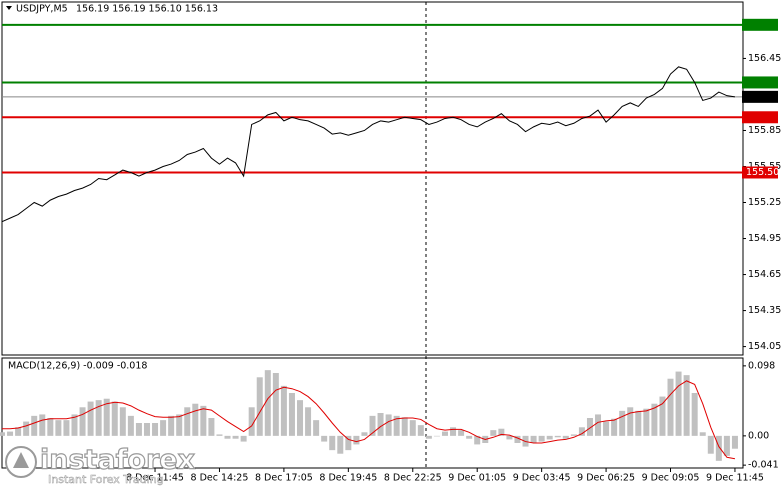  Describe the element at coordinates (220, 478) in the screenshot. I see `x-tick-label: 8 Dec 14:25` at that location.